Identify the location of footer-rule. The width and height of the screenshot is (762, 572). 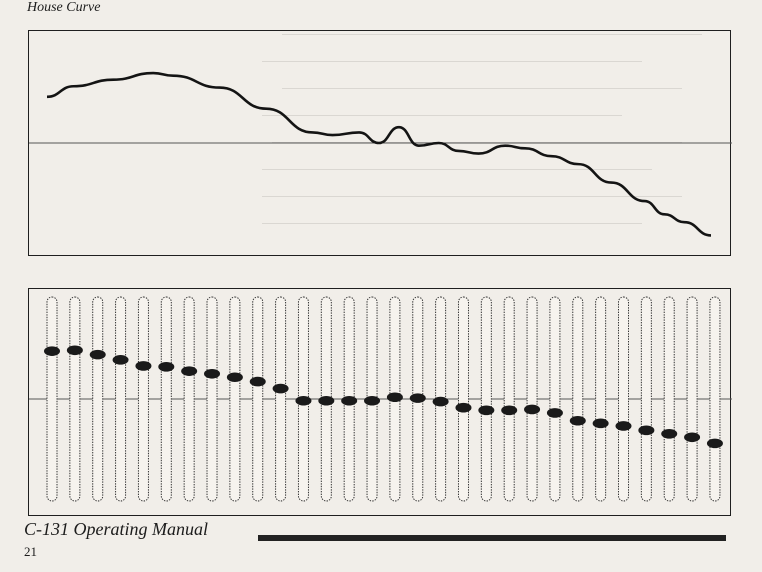
(492, 538).